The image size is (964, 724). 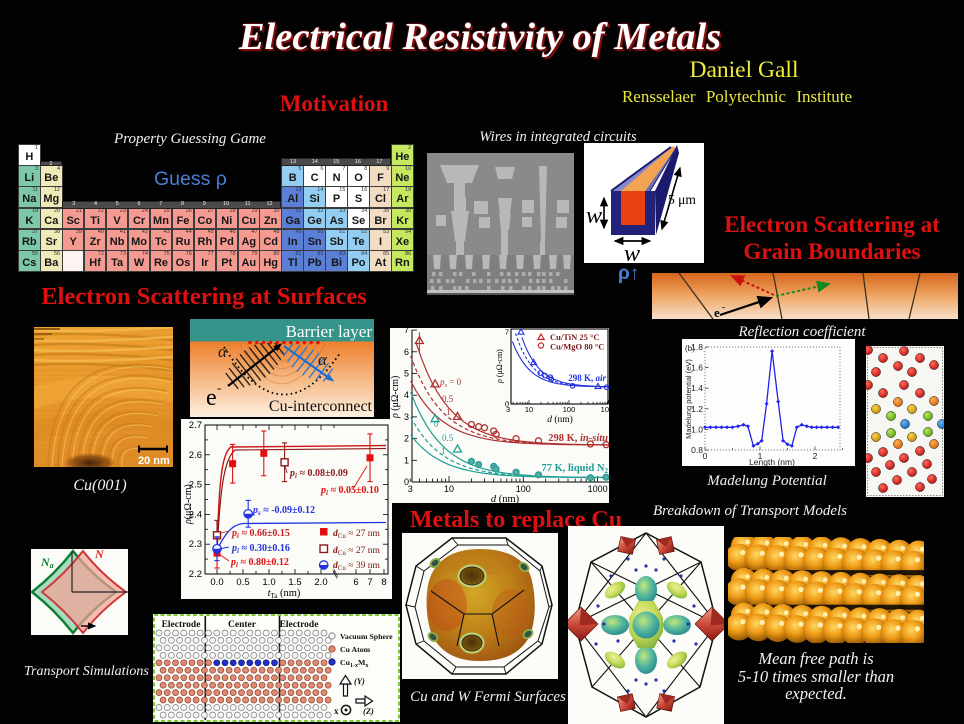 I want to click on svg-text: 2.4, so click(x=195, y=514).